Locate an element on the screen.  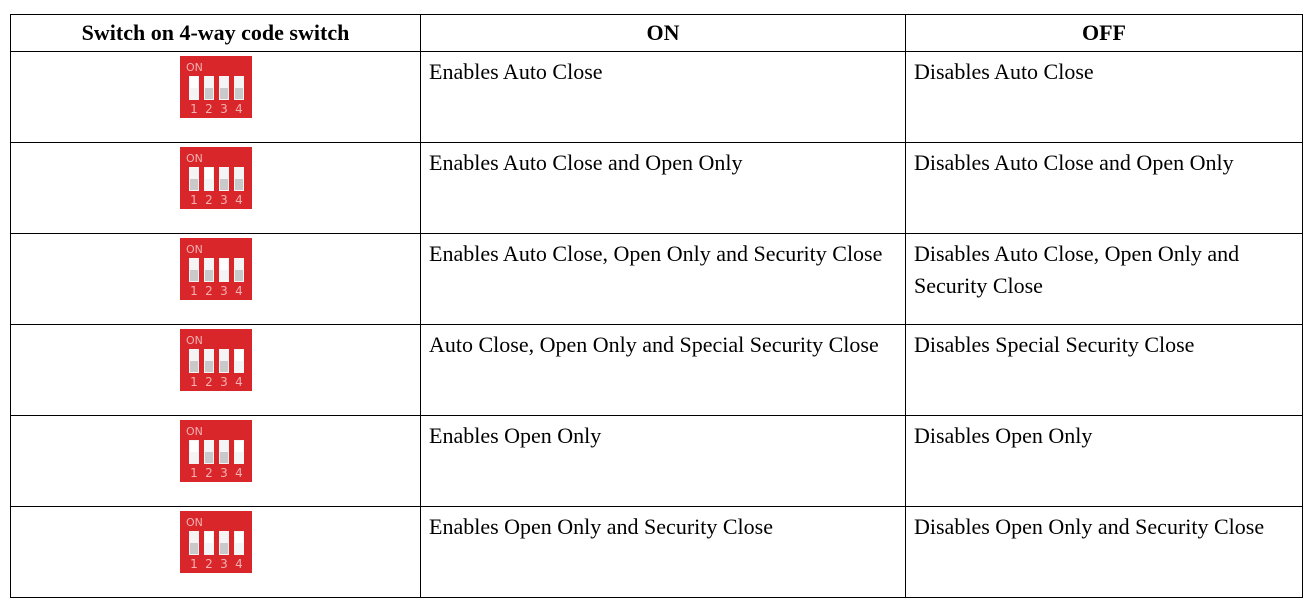
off-cell: Disables Open Only and Security Close is located at coordinates (1104, 552).